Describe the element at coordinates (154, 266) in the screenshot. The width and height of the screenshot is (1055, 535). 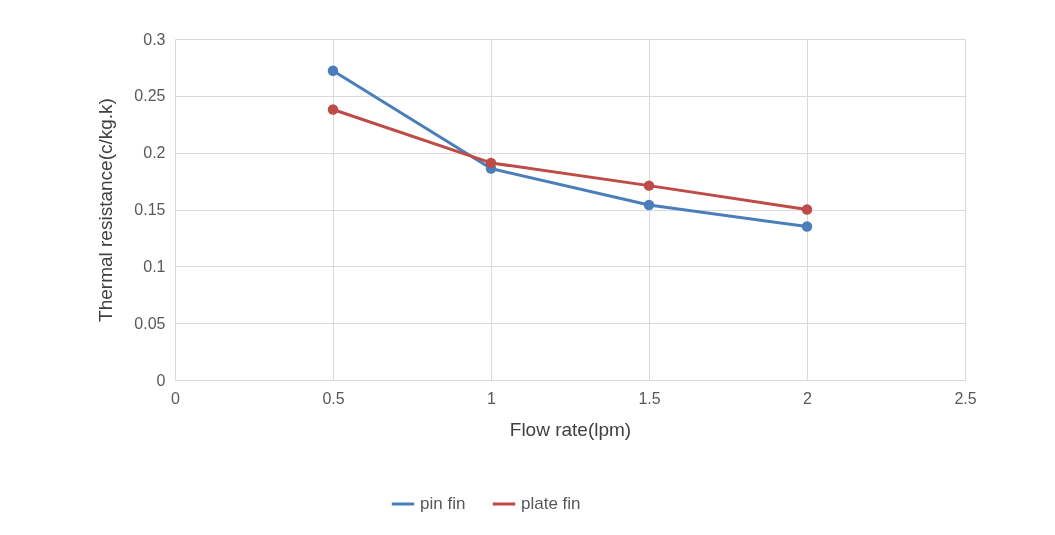
I see `y-tick-label: 0.1` at that location.